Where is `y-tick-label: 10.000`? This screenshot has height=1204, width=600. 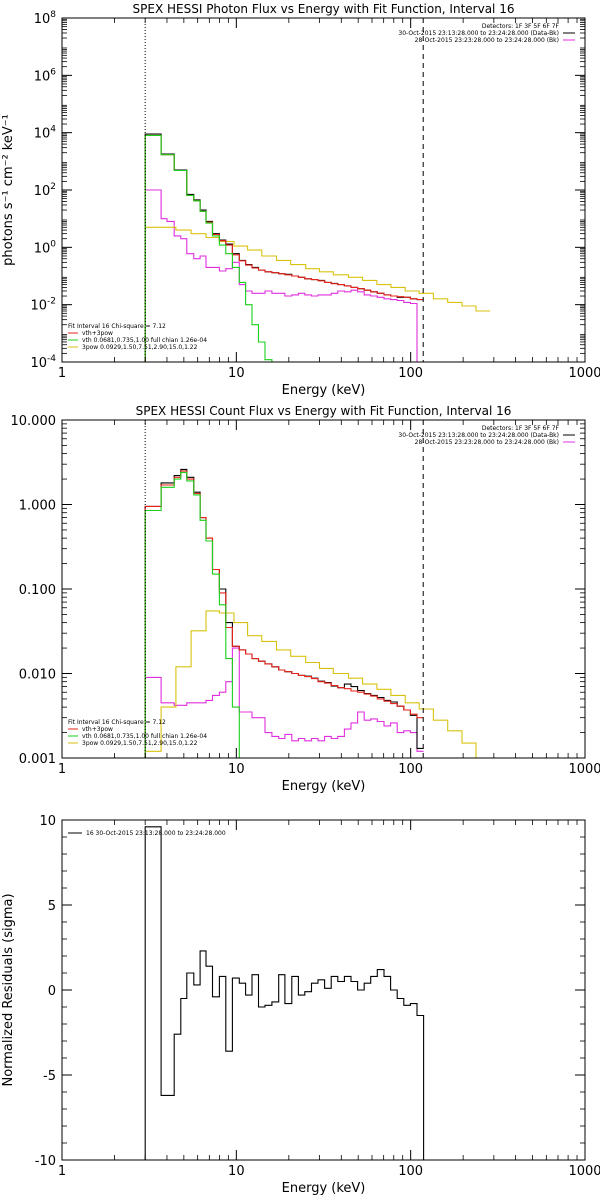 y-tick-label: 10.000 is located at coordinates (34, 421).